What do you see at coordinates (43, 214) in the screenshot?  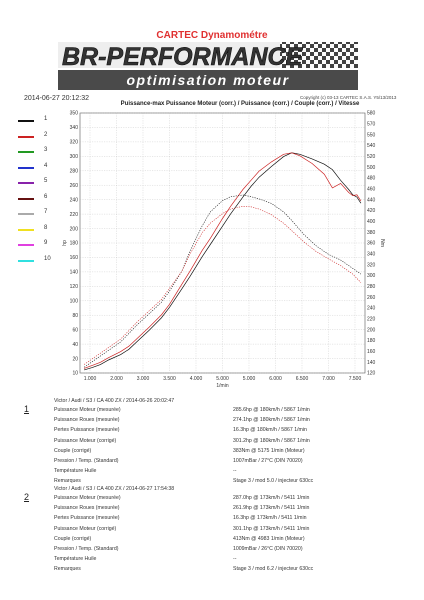 I see `legend-item: 7` at bounding box center [43, 214].